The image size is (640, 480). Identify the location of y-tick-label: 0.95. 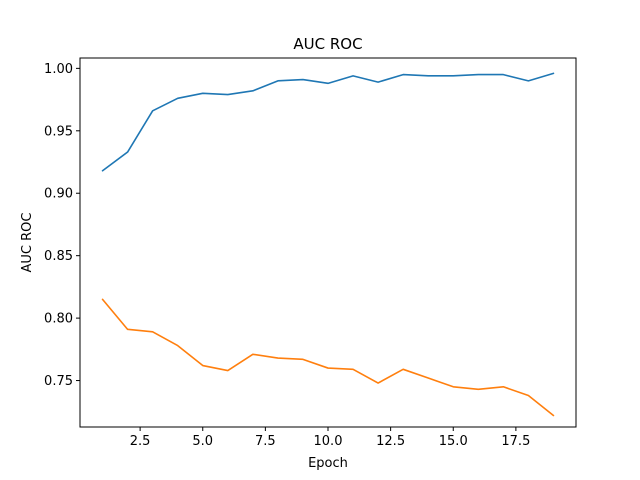
(58, 131).